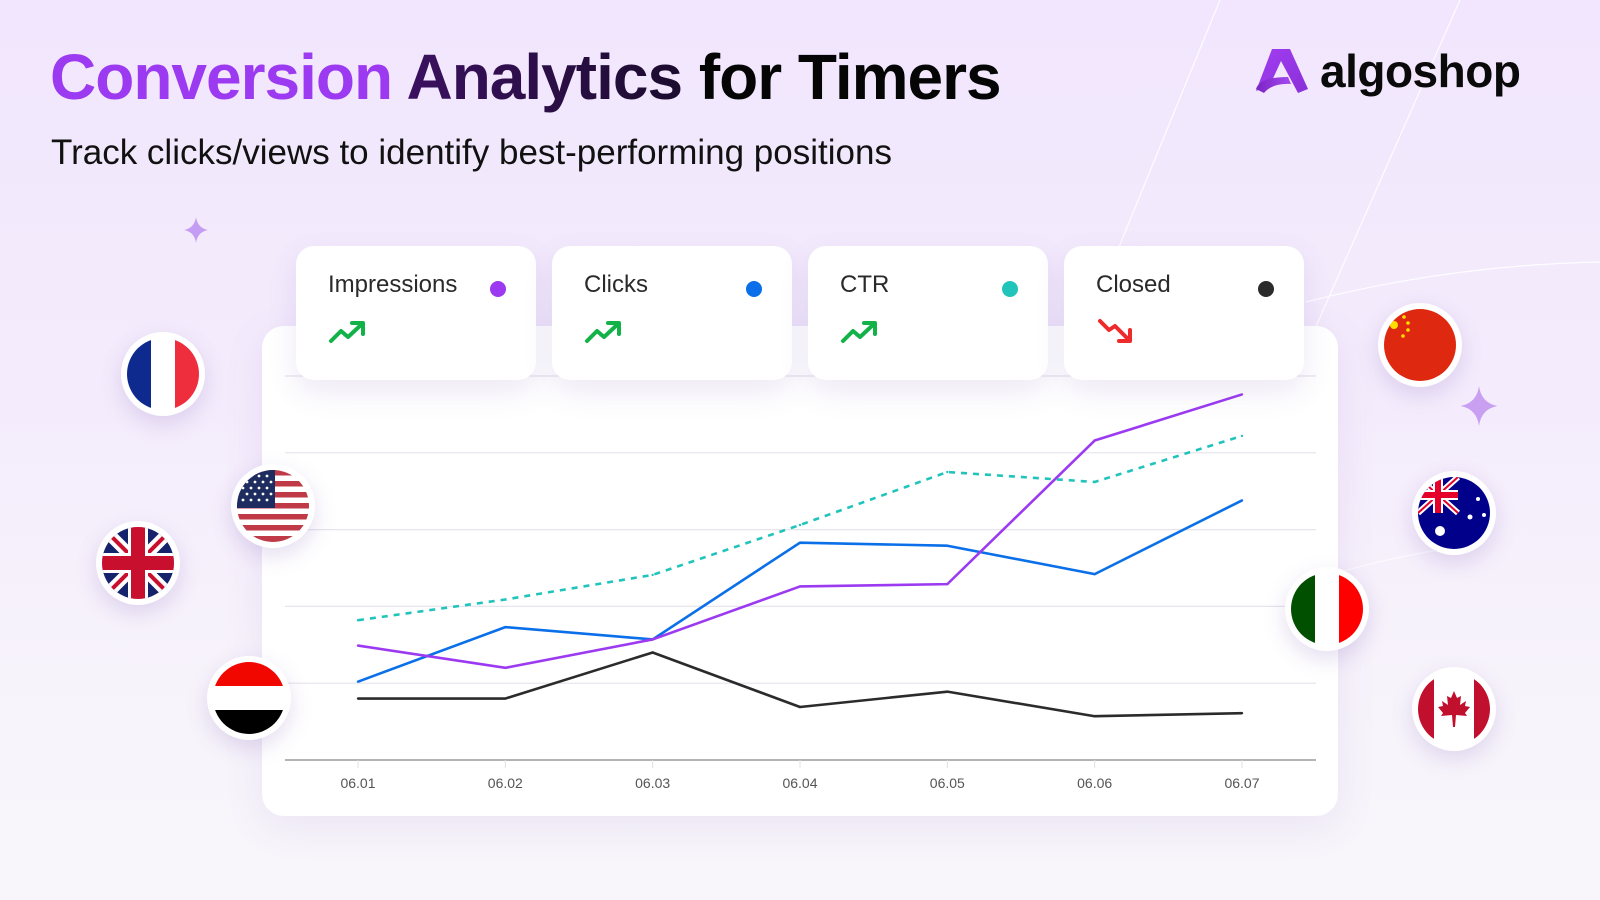  I want to click on flag-canada, so click(1454, 709).